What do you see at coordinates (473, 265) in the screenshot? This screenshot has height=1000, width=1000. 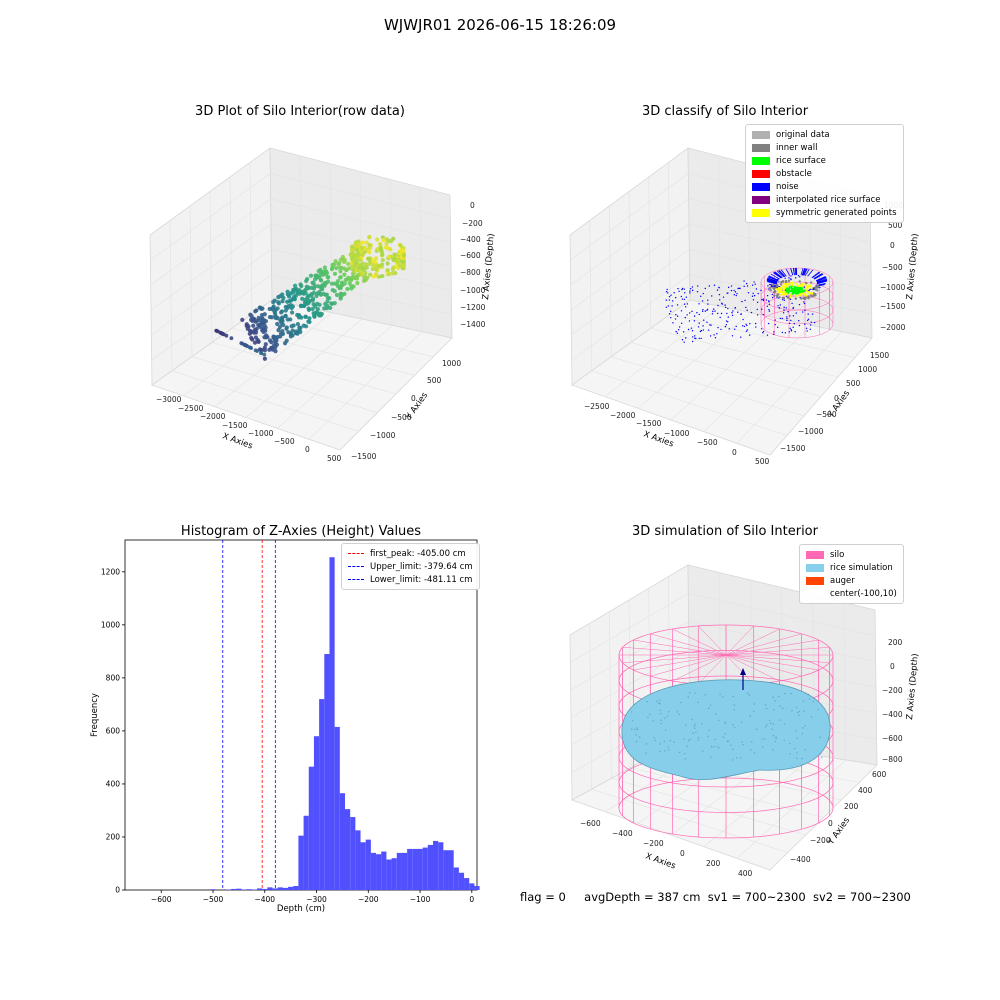 I see `z-tick-labels: −1400 −1200 −1000 −800 −600 −400 −200 0` at bounding box center [473, 265].